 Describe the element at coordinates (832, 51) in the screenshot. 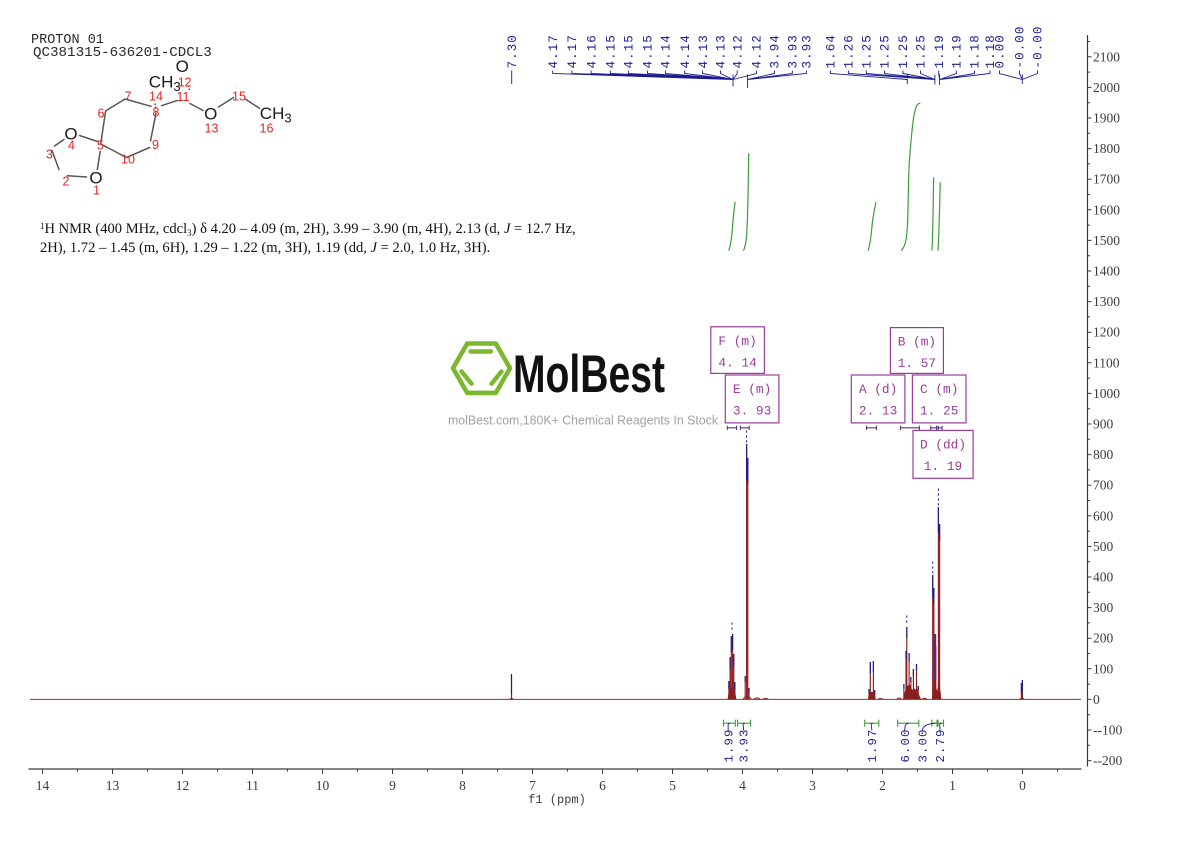

I see `svg-text: 1.64` at that location.